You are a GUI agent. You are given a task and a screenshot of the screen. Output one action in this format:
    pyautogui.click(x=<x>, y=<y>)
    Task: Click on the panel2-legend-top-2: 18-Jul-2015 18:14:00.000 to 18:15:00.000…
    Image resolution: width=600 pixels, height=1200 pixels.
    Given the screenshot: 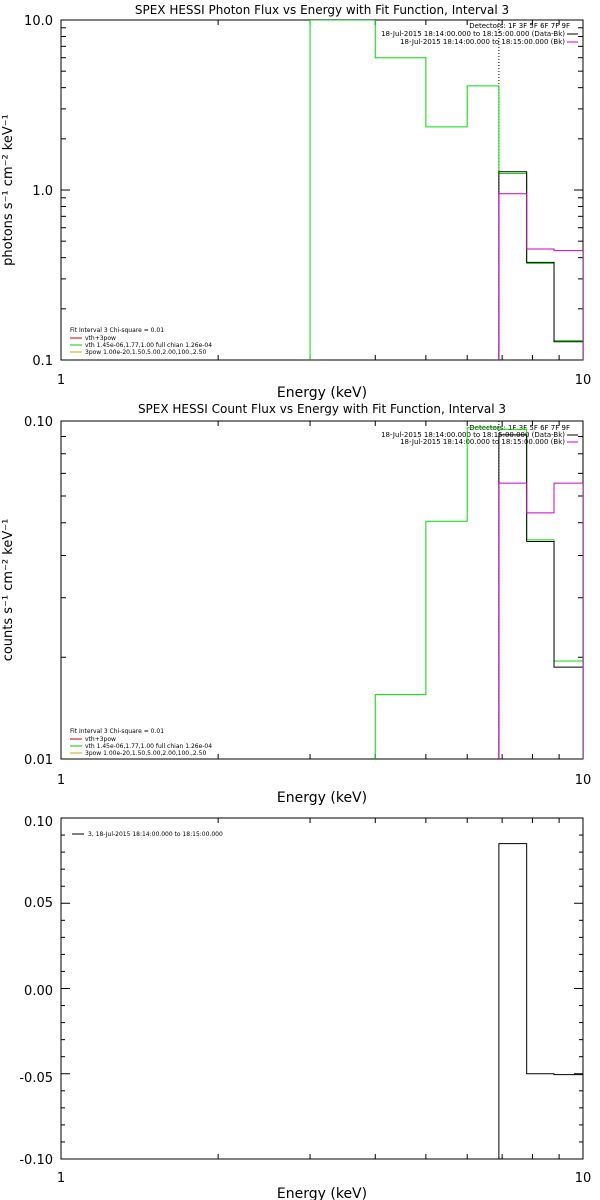 What is the action you would take?
    pyautogui.click(x=482, y=442)
    